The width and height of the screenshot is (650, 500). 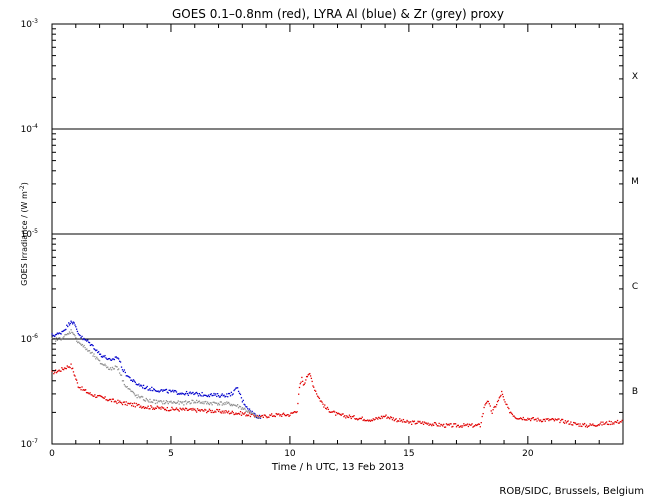 I want to click on y-tick-base: 10, so click(x=27, y=25).